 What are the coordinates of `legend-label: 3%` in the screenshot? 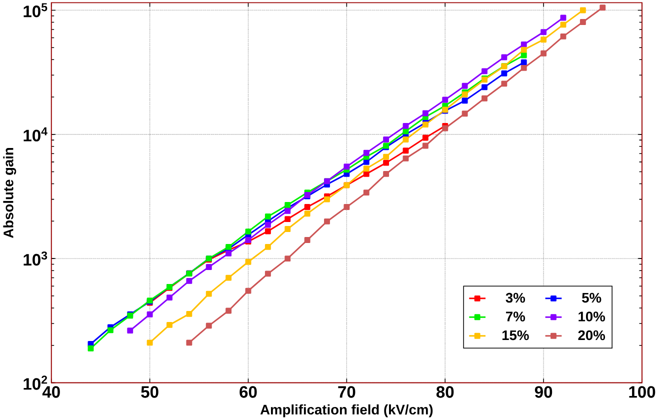 It's located at (516, 297).